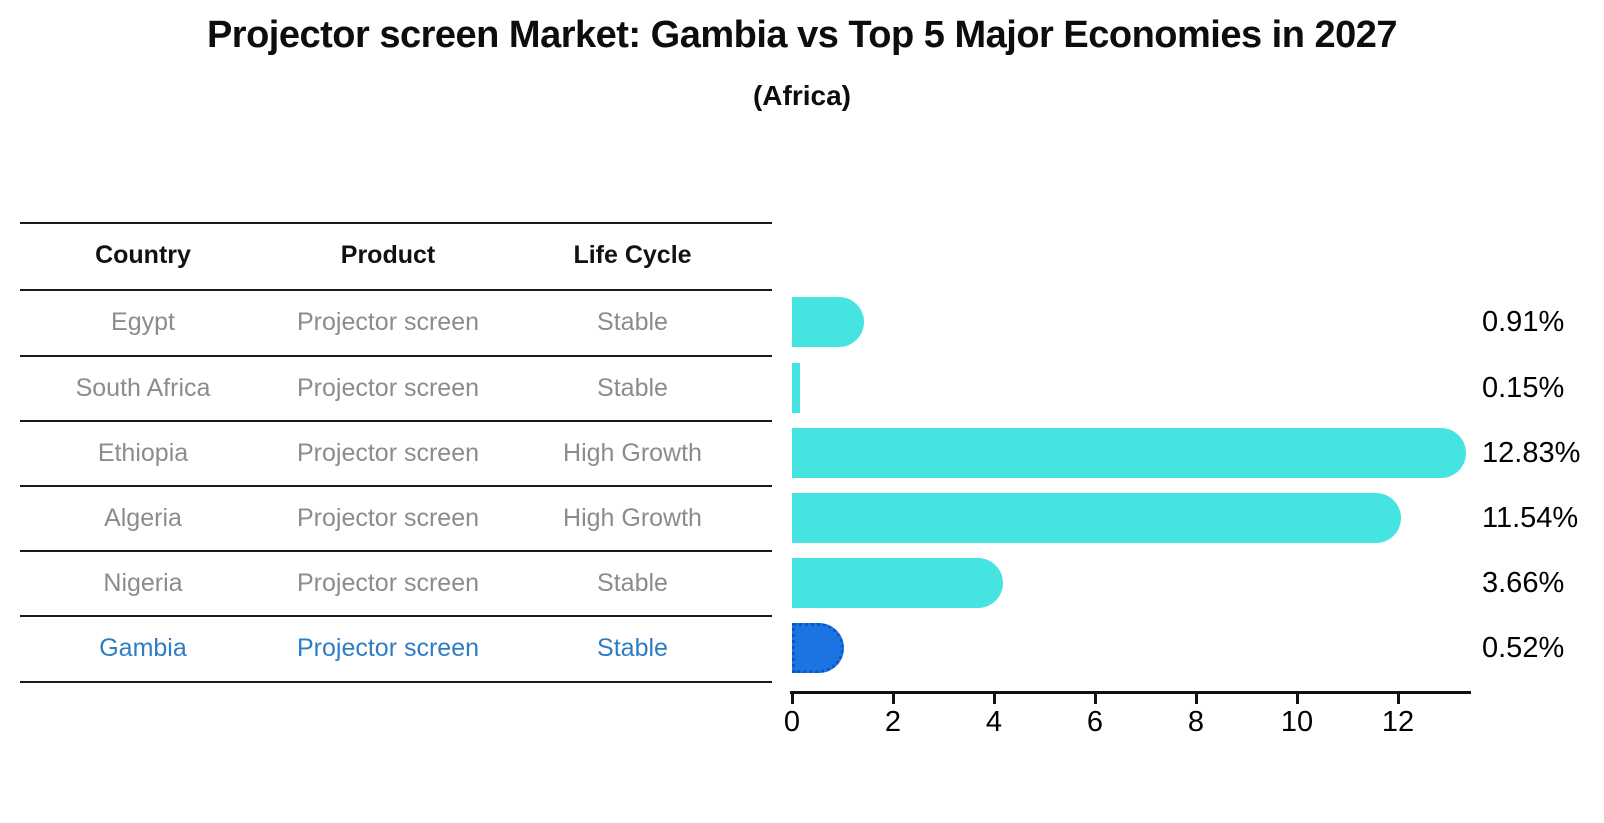 The image size is (1604, 823). What do you see at coordinates (1196, 722) in the screenshot?
I see `x-axis-tick-label: 8` at bounding box center [1196, 722].